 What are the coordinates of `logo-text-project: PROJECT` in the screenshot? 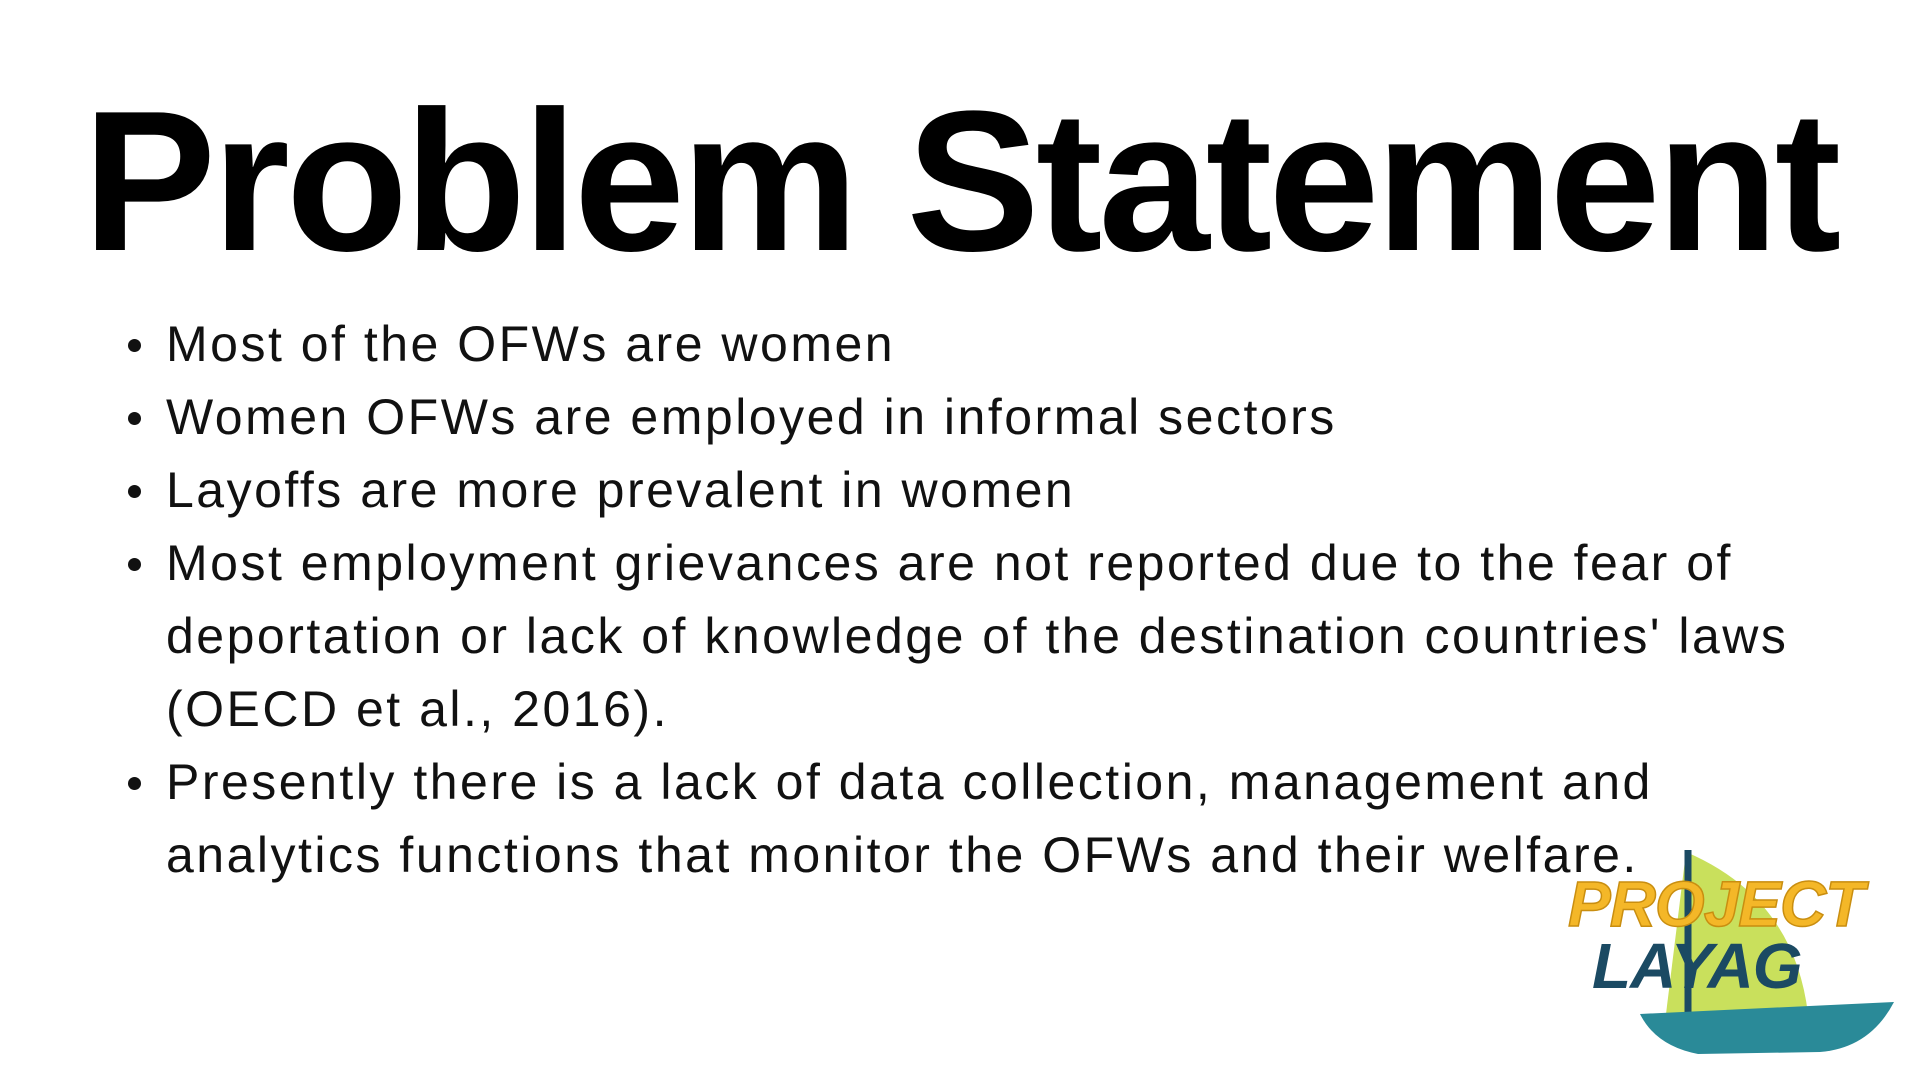 It's located at (1718, 904).